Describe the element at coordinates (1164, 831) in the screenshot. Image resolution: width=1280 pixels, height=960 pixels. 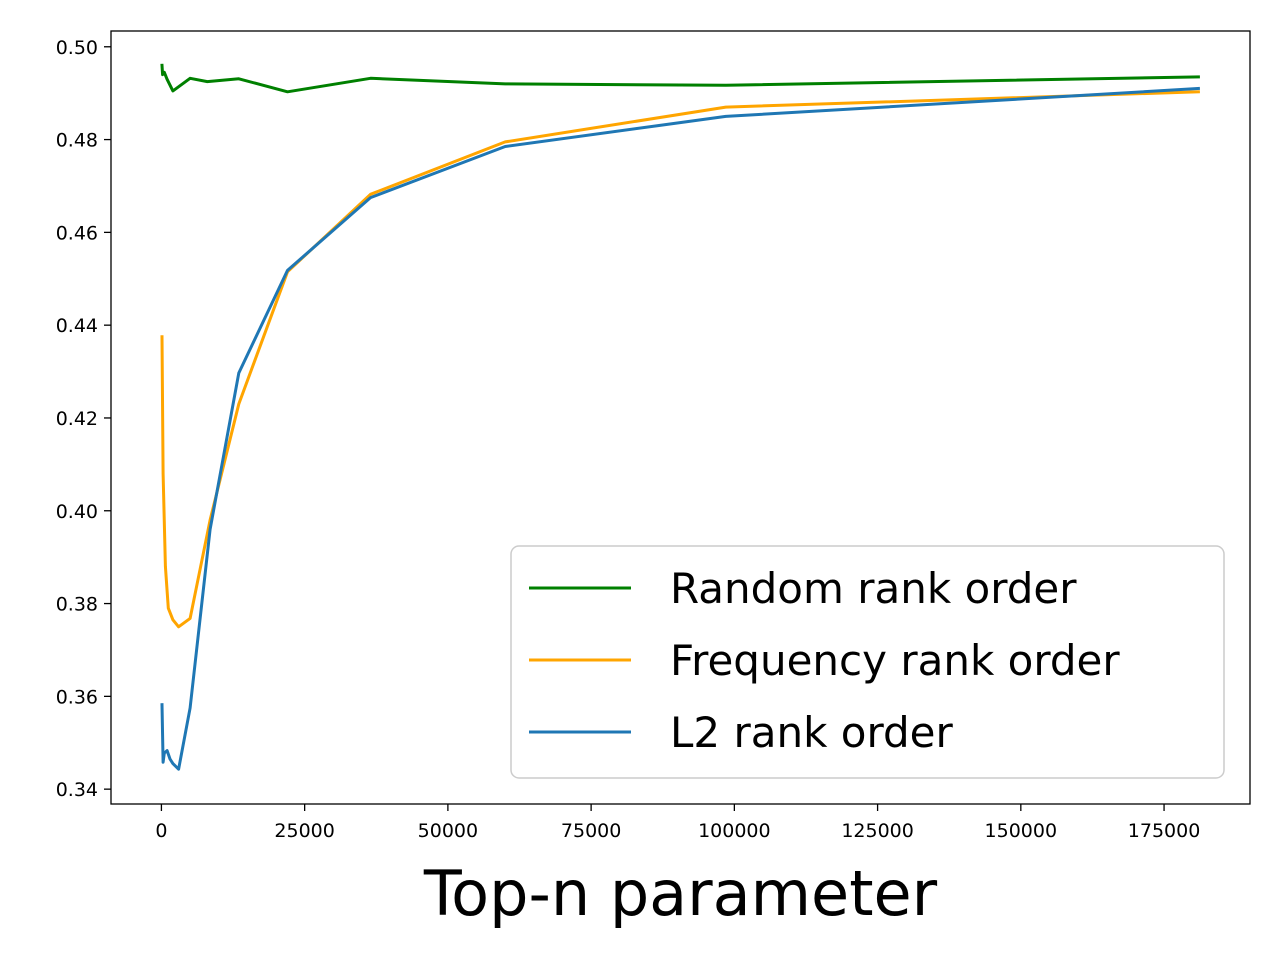
I see `x-tick-label: 175000` at that location.